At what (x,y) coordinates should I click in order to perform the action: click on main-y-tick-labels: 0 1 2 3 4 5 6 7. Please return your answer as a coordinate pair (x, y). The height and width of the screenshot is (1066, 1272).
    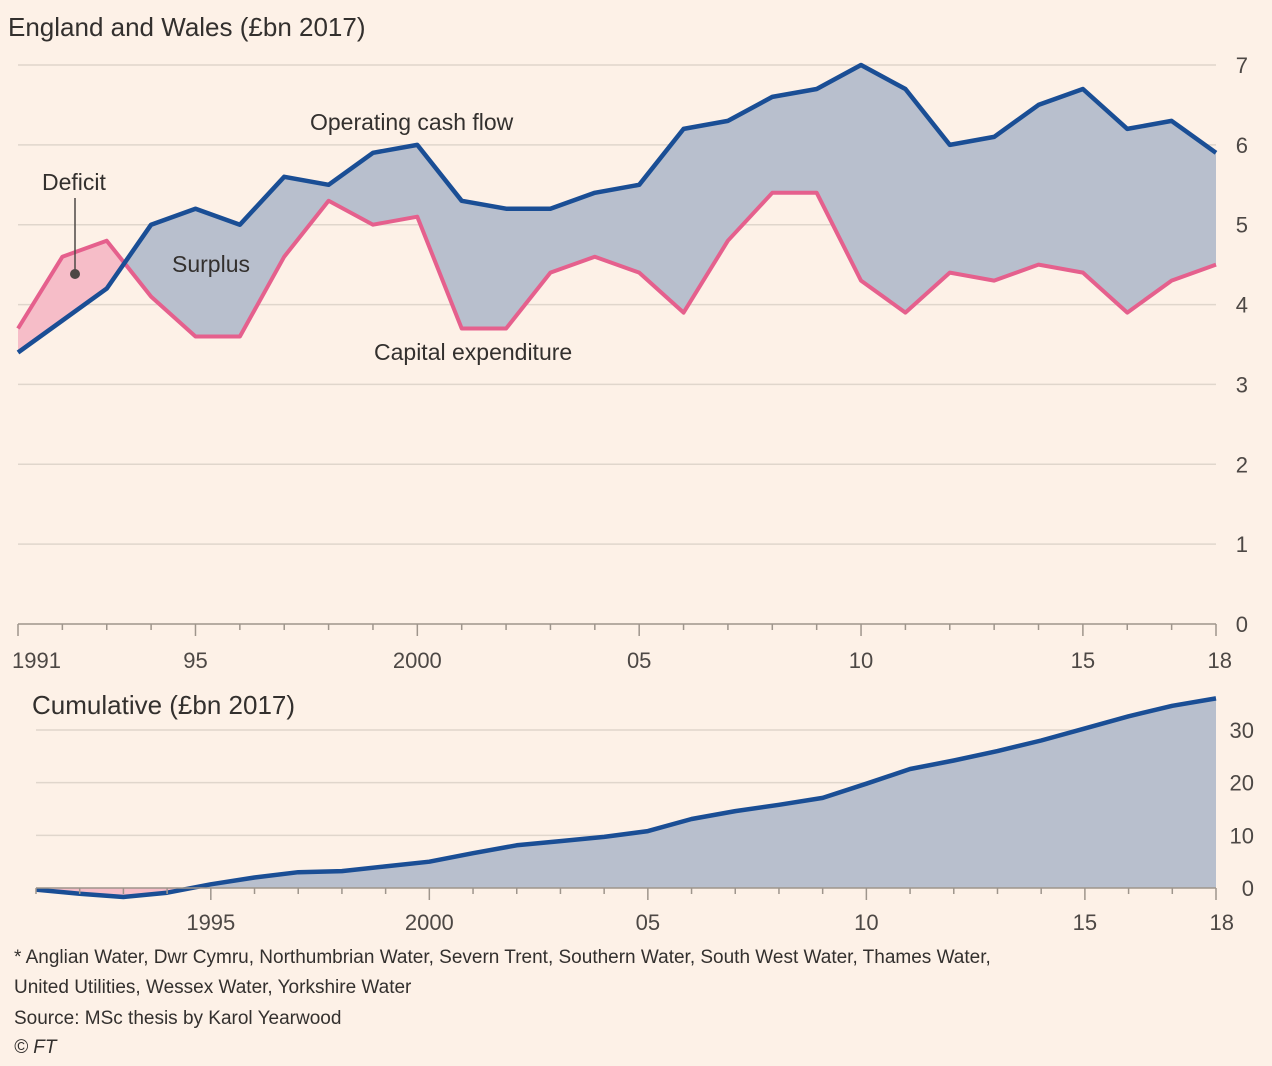
    Looking at the image, I should click on (1242, 345).